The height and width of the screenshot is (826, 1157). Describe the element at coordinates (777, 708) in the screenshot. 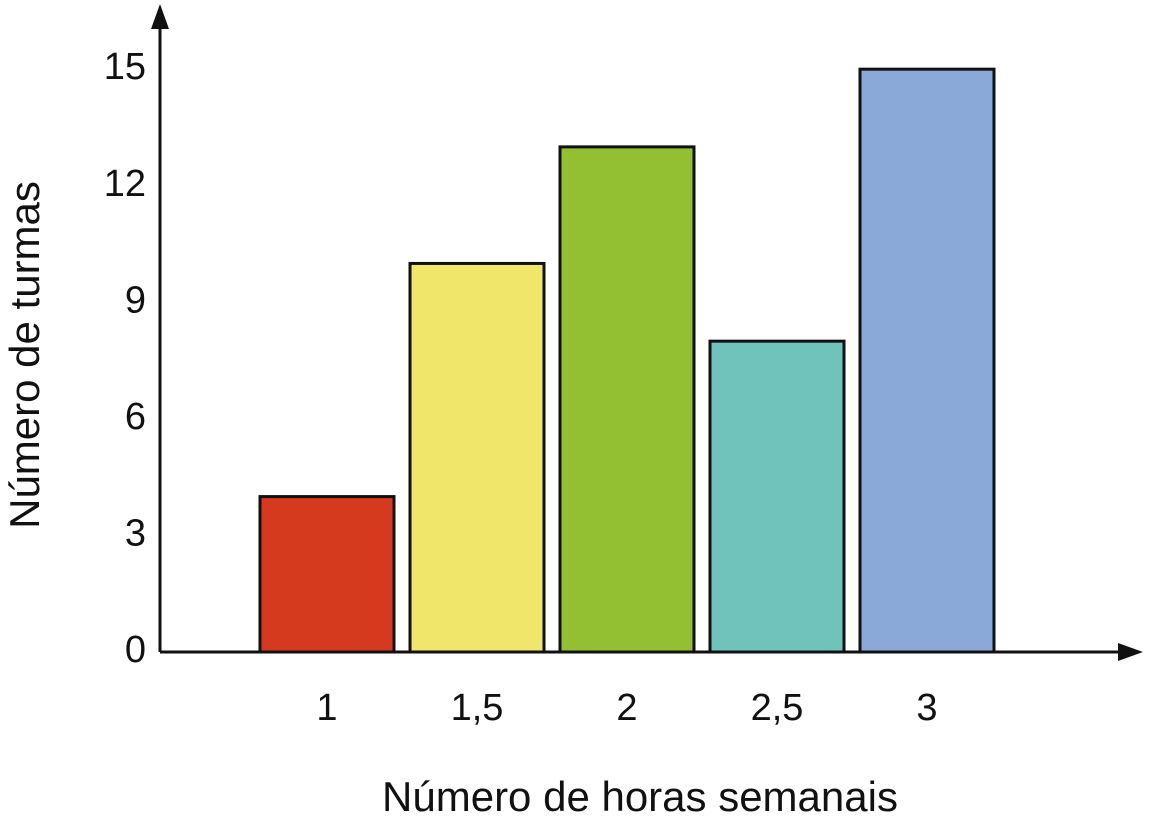

I see `x-tick-label: 2,5` at that location.